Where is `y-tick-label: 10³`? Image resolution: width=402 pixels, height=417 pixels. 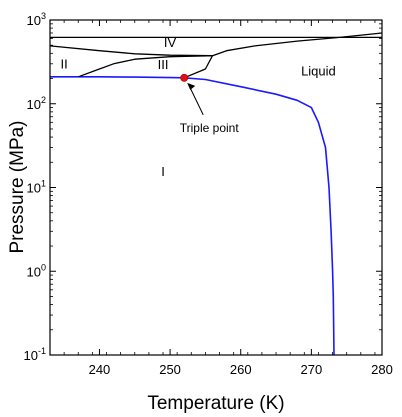
y-tick-label: 10³ is located at coordinates (36, 19).